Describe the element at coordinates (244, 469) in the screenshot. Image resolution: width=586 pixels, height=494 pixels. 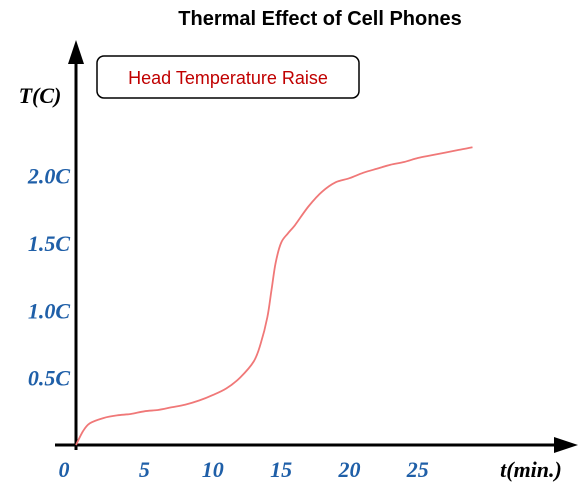
I see `x-tick-labels: 0 5 10 15 20 25` at that location.